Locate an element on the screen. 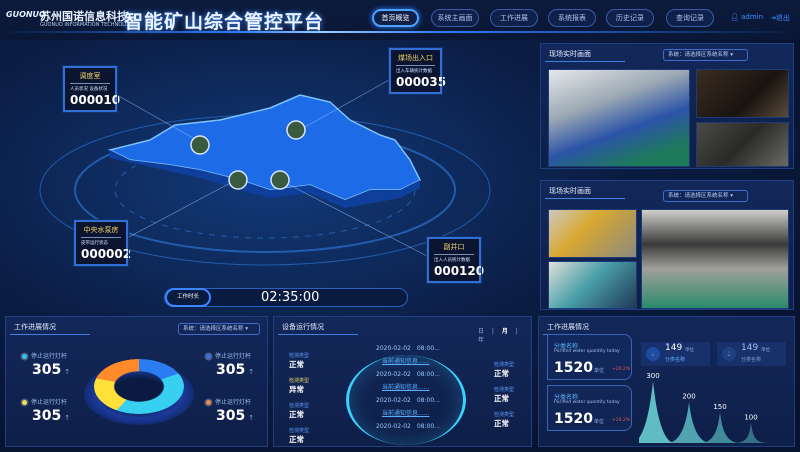  camera-feed-rail-track is located at coordinates (742, 144).